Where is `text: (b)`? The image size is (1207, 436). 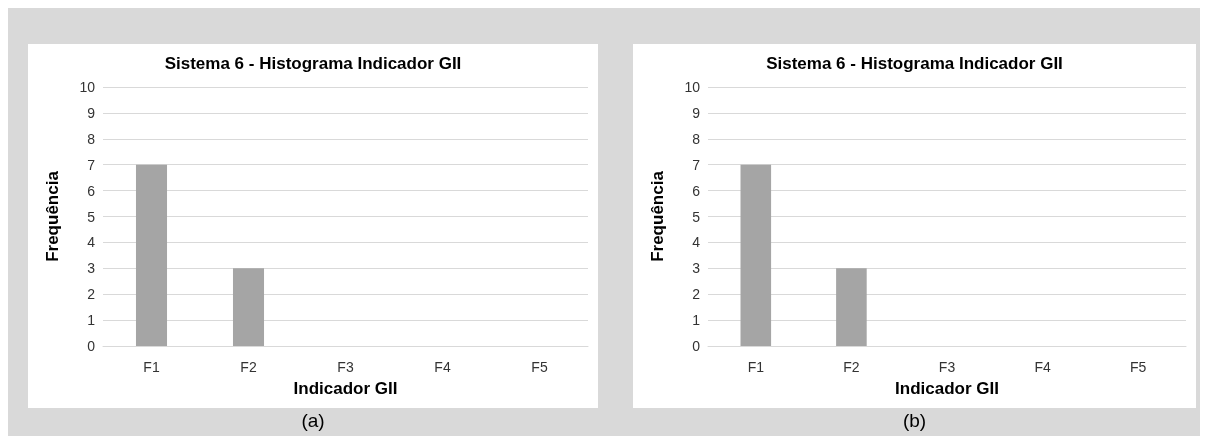 text: (b) is located at coordinates (914, 421).